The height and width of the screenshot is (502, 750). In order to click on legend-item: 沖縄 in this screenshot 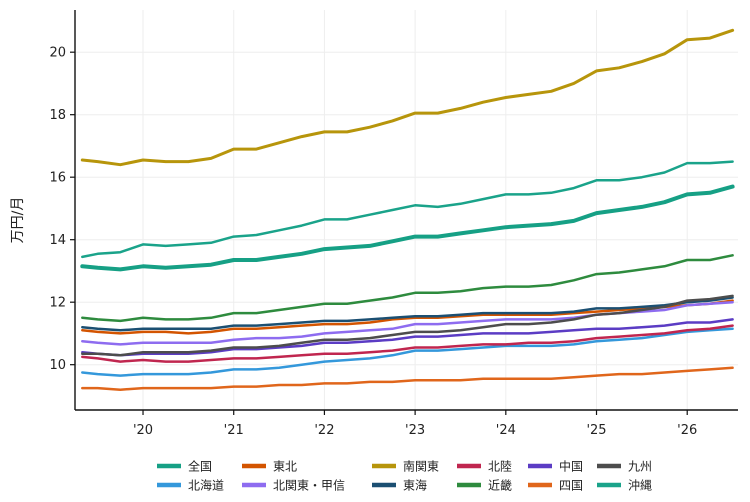, I will do `click(624, 485)`.